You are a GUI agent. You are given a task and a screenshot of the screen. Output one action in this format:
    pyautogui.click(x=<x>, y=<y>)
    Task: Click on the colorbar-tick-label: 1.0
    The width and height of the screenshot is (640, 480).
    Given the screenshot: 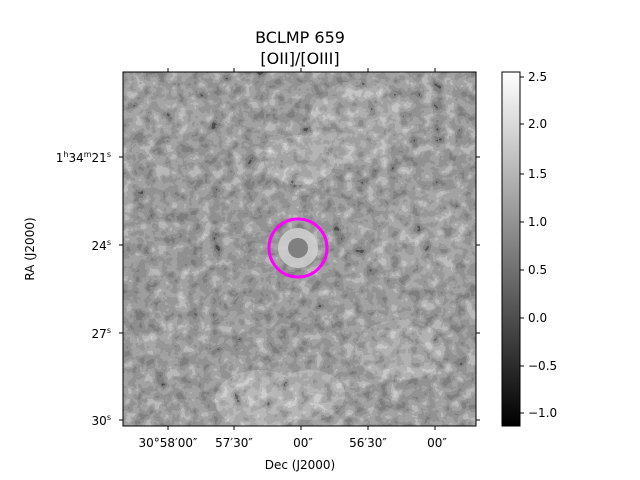 What is the action you would take?
    pyautogui.click(x=537, y=222)
    